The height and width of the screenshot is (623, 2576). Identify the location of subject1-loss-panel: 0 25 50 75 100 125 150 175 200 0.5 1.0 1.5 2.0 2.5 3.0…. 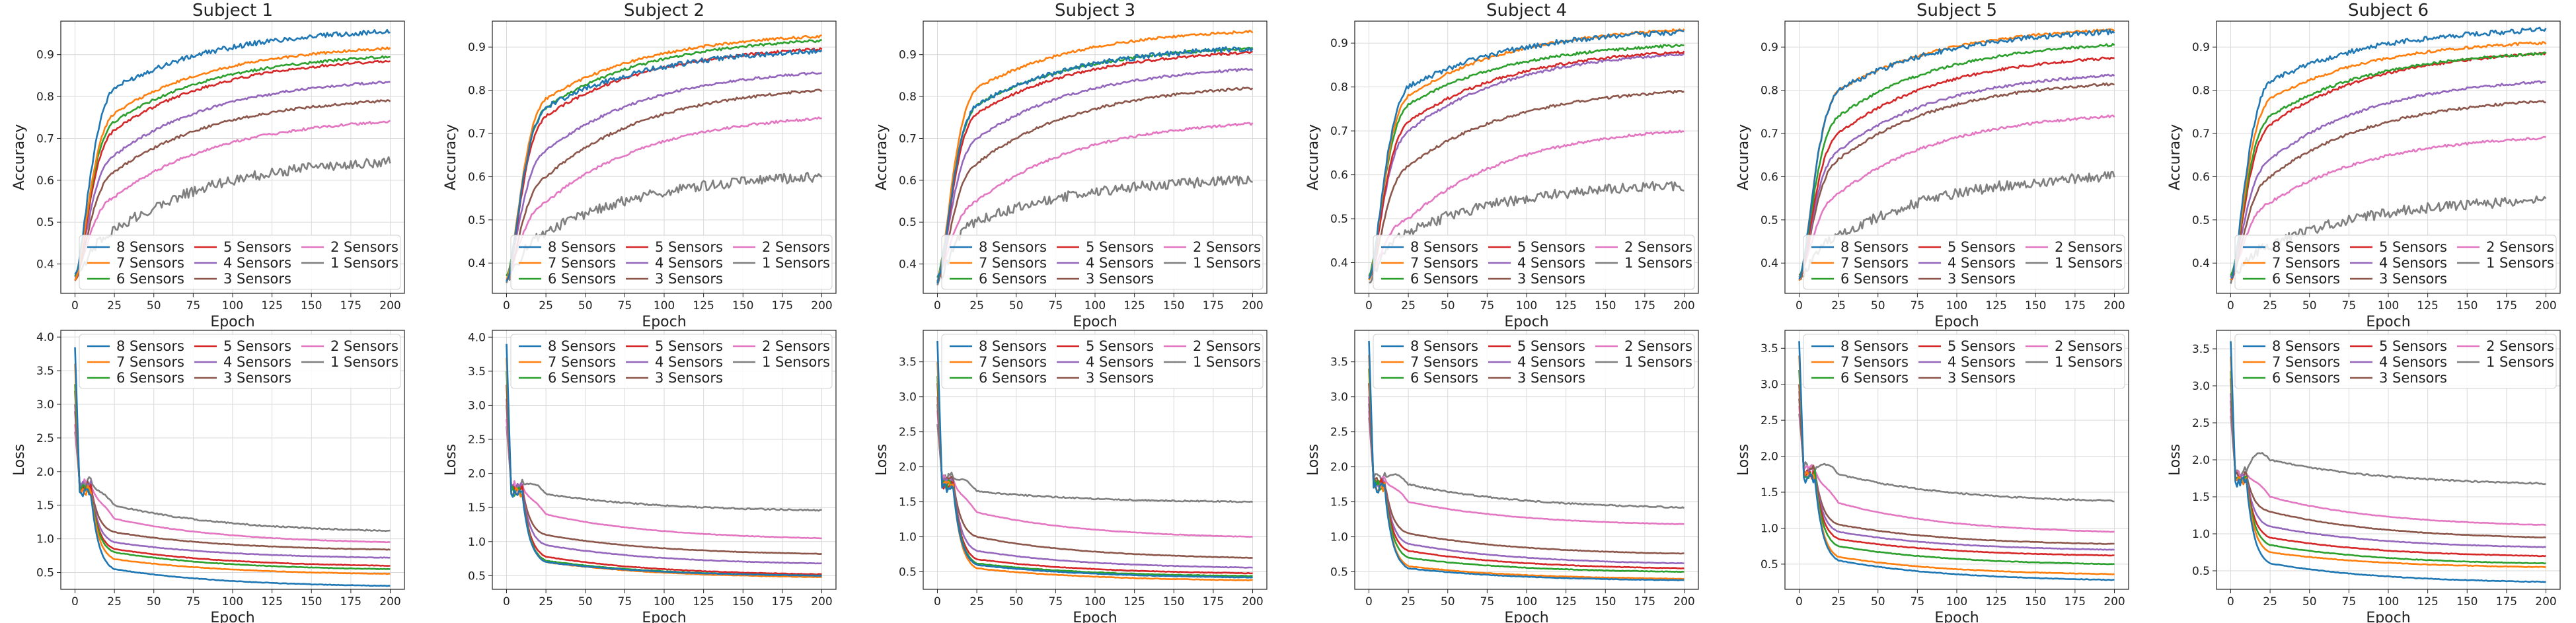
(208, 476).